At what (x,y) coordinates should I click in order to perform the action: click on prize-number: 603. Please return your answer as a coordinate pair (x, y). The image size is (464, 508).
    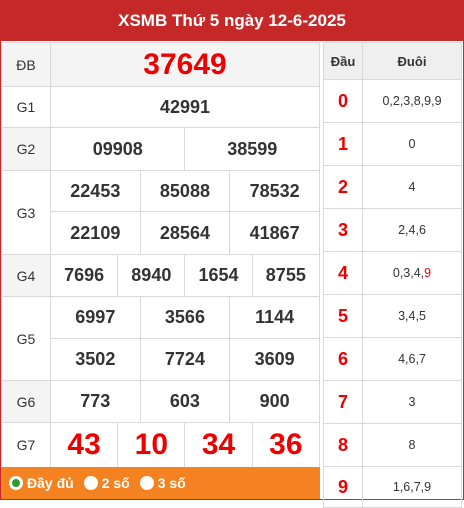
    Looking at the image, I should click on (185, 401).